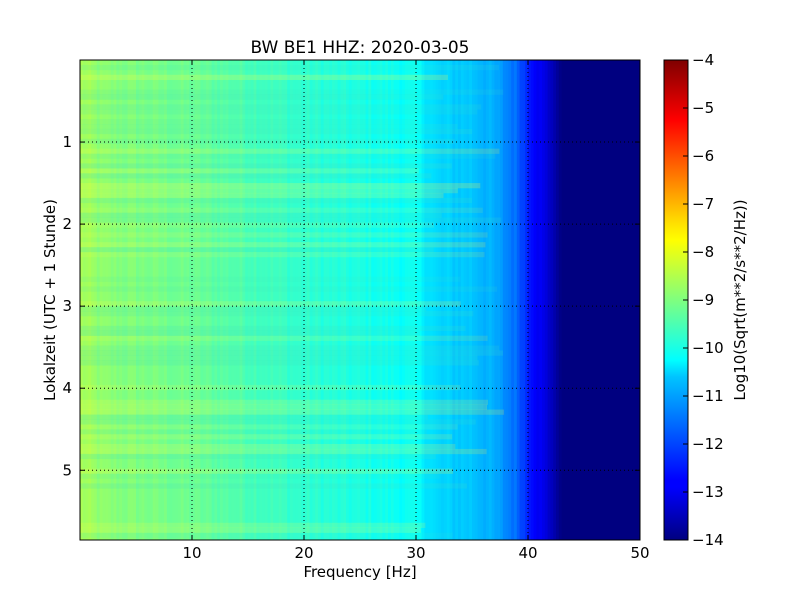  I want to click on x-tick-label: 40, so click(527, 553).